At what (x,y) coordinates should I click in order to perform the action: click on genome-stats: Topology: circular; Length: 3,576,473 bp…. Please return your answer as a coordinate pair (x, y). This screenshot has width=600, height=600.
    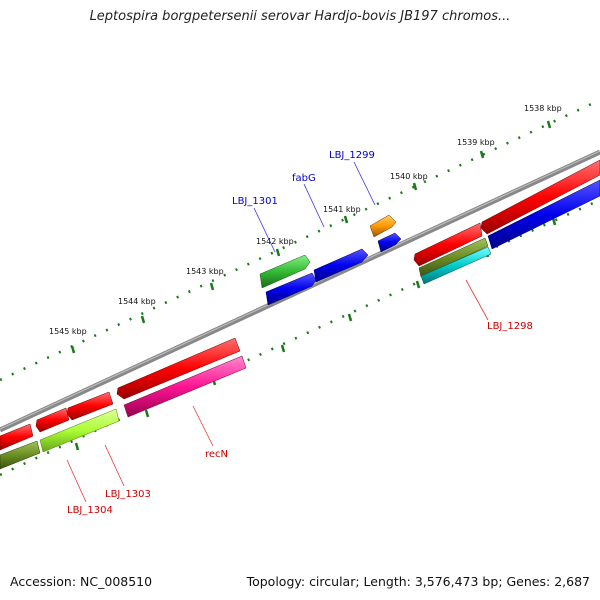
    Looking at the image, I should click on (418, 581).